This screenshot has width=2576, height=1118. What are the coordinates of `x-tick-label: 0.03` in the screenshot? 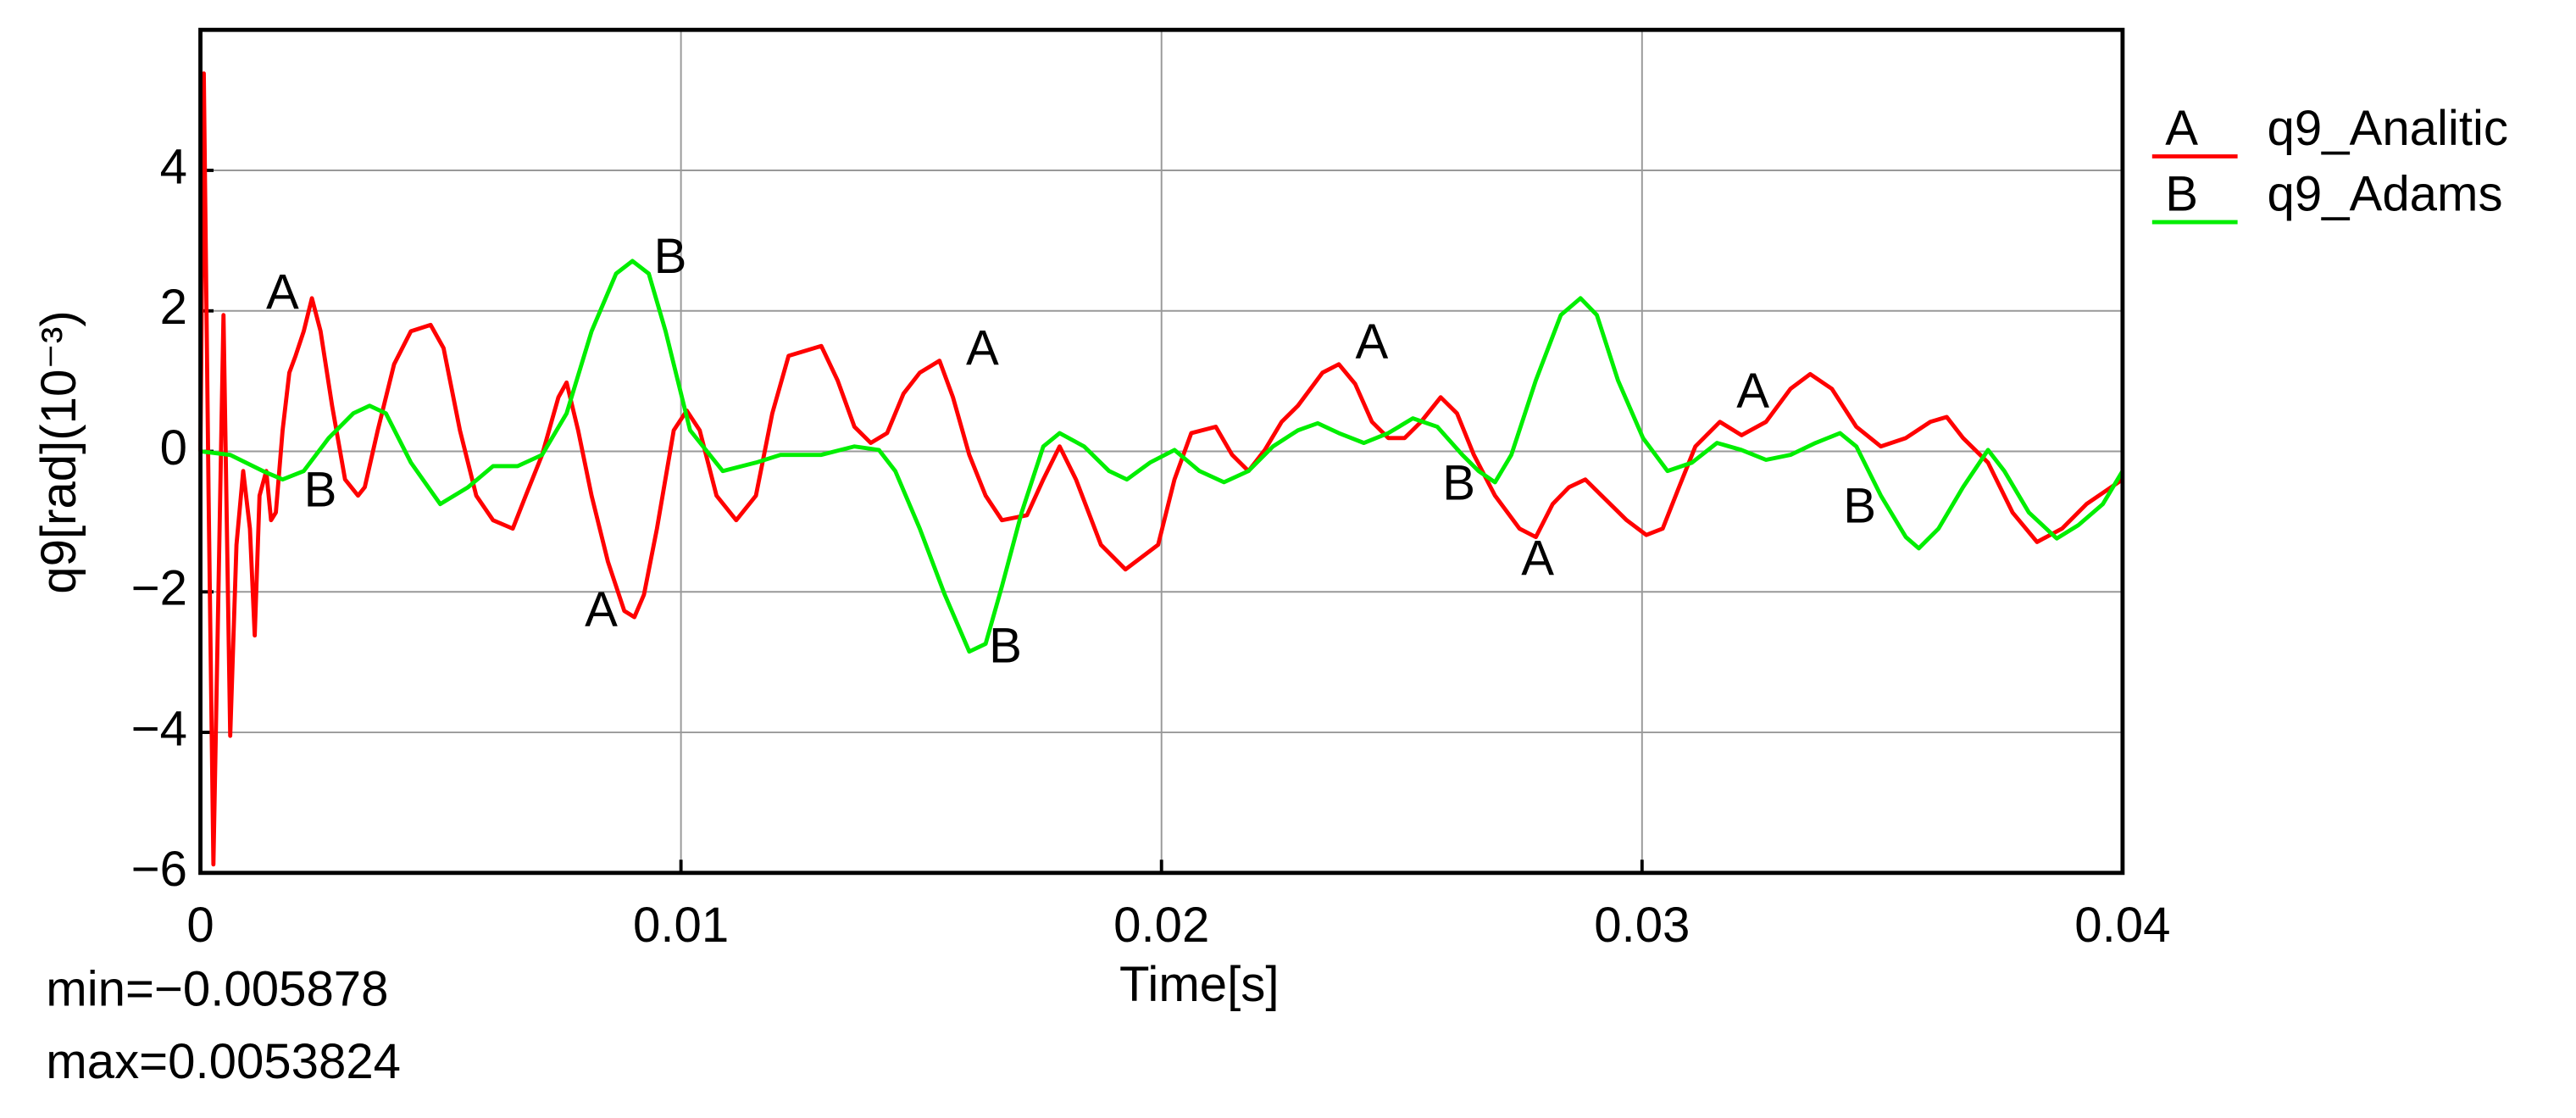 It's located at (1642, 926).